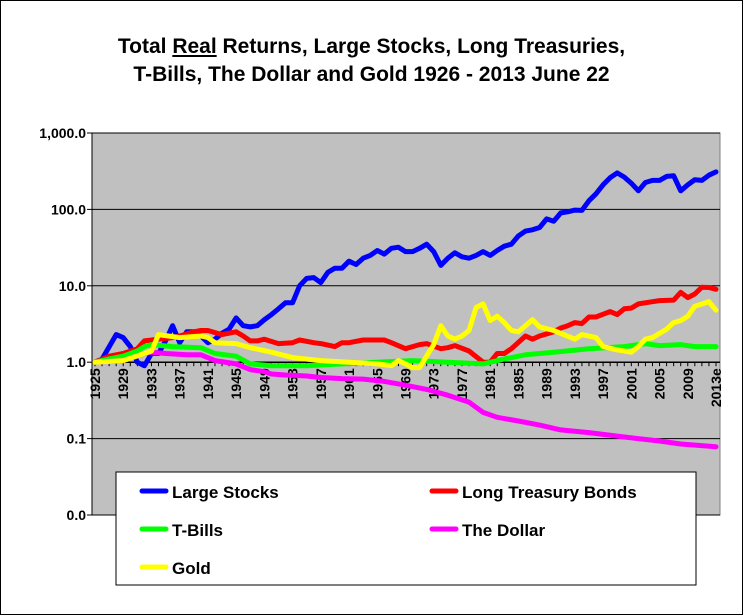 The height and width of the screenshot is (615, 743). What do you see at coordinates (191, 568) in the screenshot?
I see `legend-label: Gold` at bounding box center [191, 568].